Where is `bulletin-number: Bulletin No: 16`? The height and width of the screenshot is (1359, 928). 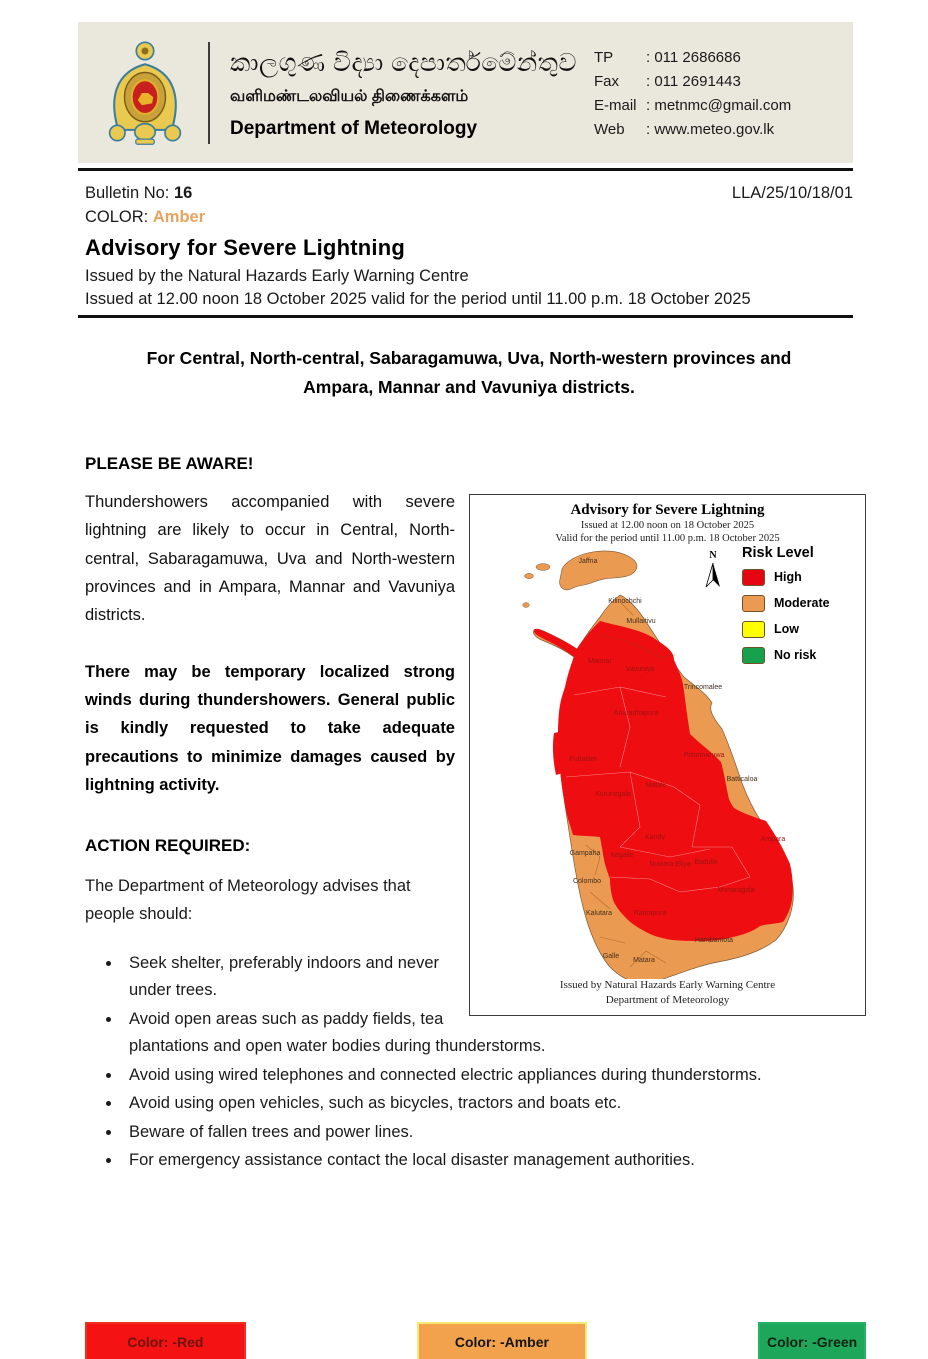 bulletin-number: Bulletin No: 16 is located at coordinates (138, 193).